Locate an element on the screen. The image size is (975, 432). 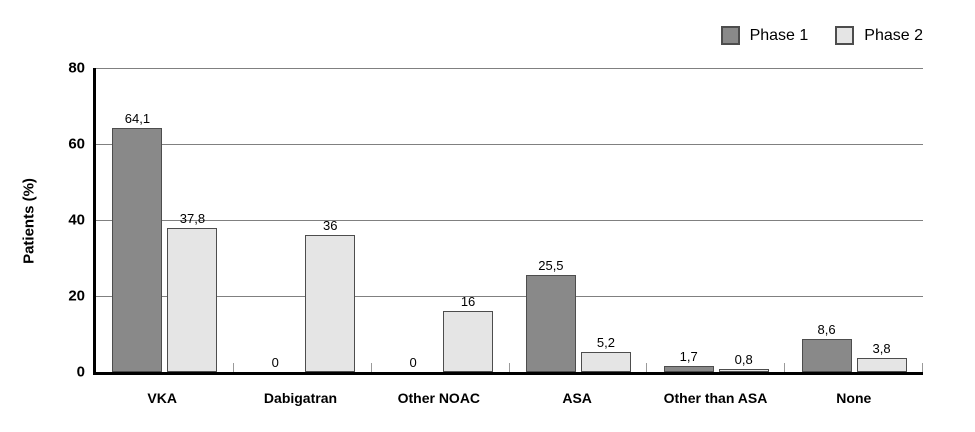
legend-label: Phase 2 is located at coordinates (893, 35).